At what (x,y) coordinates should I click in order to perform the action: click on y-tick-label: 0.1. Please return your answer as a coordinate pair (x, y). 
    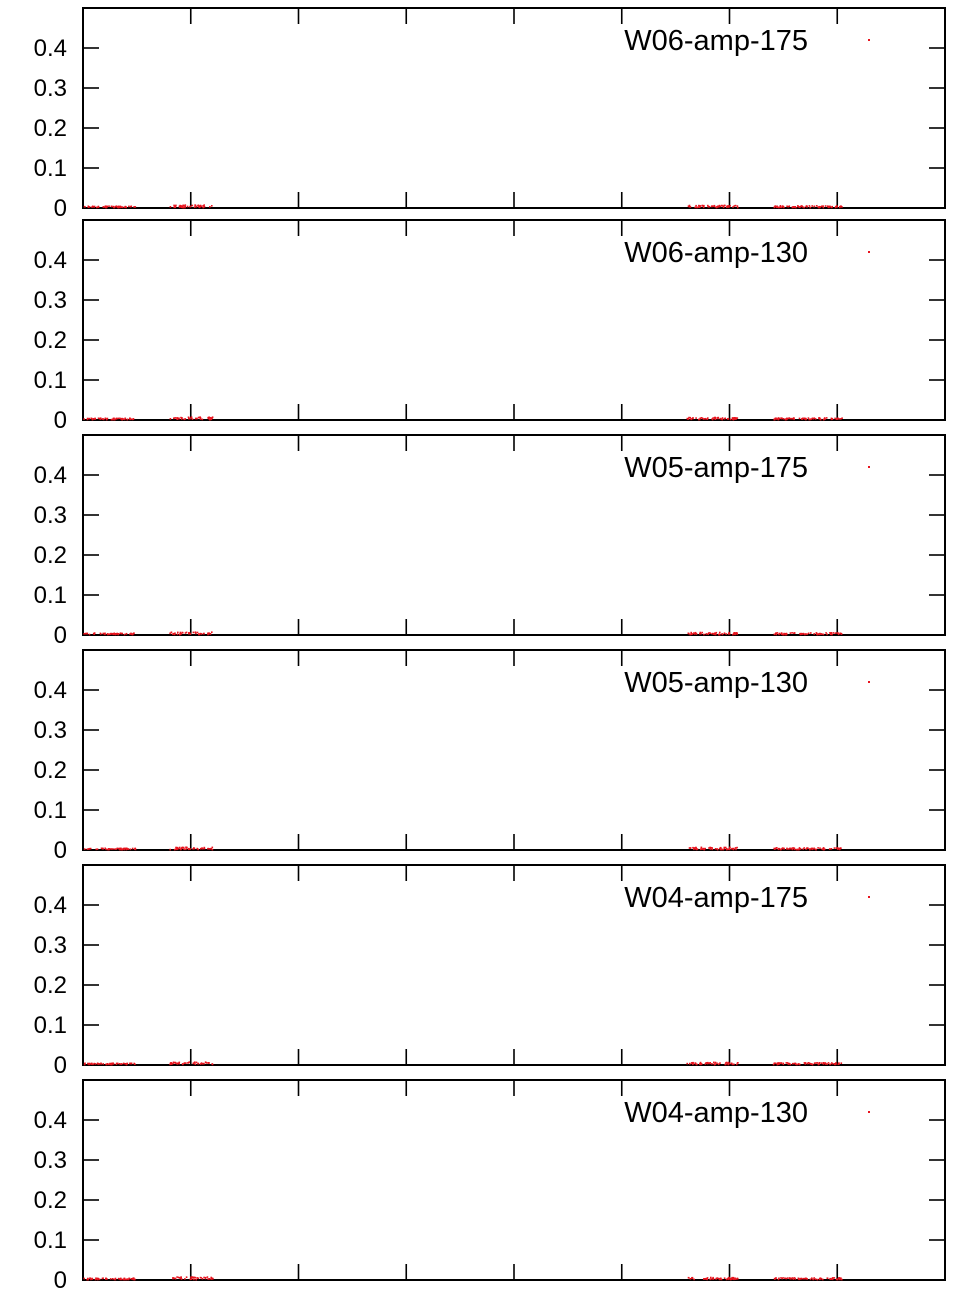
    Looking at the image, I should click on (50, 810).